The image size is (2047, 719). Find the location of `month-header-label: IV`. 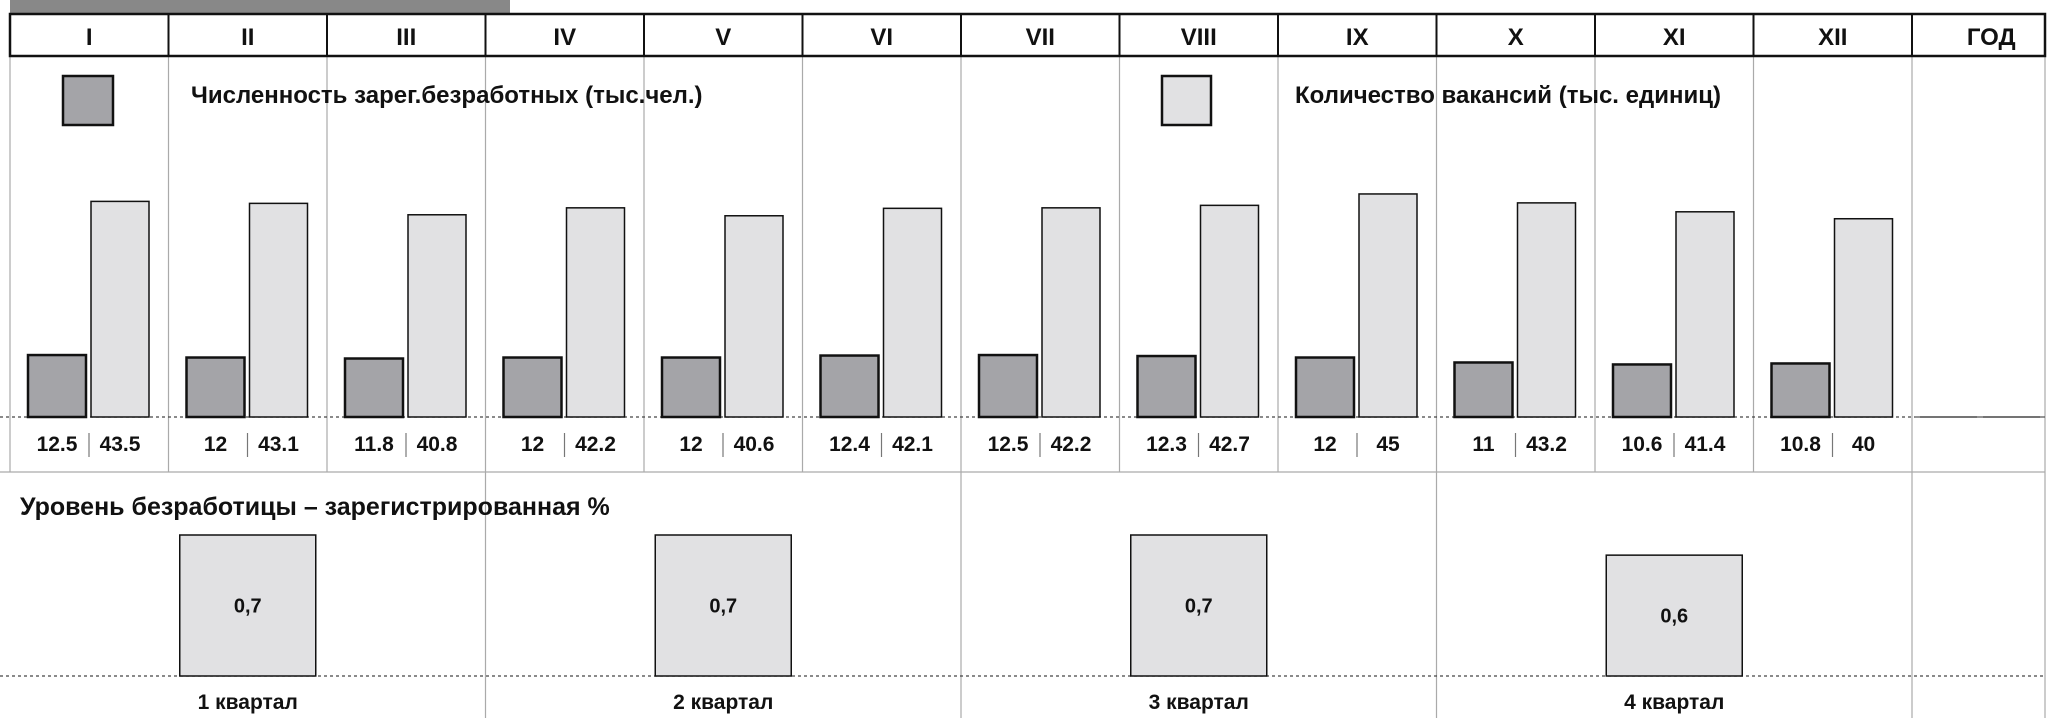

month-header-label: IV is located at coordinates (564, 37).